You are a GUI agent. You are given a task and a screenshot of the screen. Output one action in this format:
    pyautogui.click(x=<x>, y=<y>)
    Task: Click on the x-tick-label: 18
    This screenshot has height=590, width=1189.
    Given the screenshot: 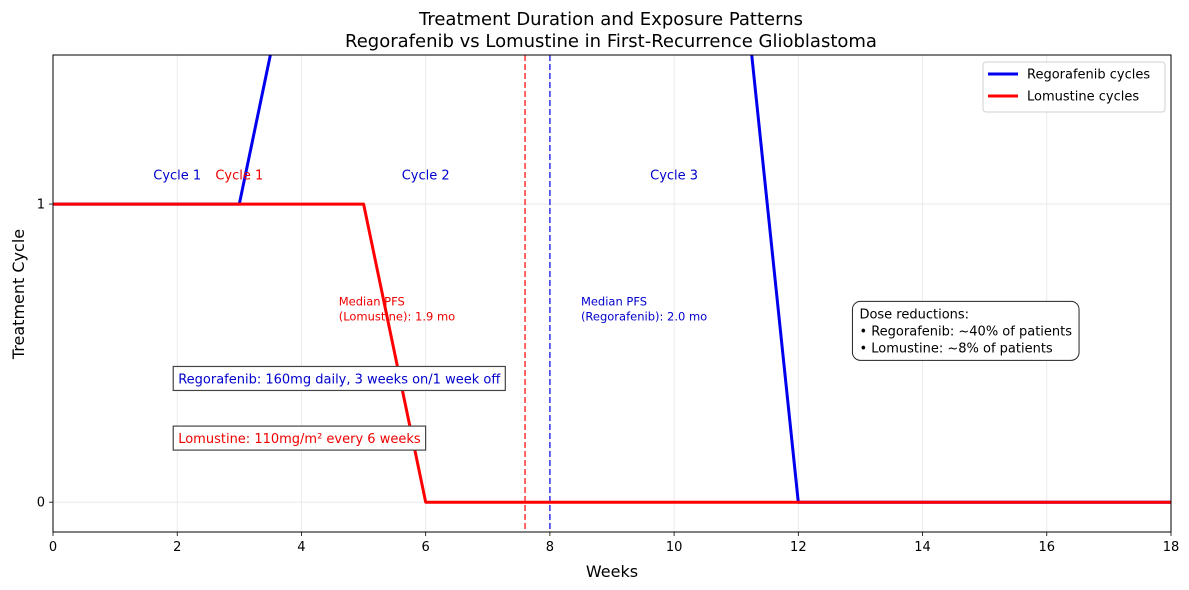 What is the action you would take?
    pyautogui.click(x=1171, y=547)
    